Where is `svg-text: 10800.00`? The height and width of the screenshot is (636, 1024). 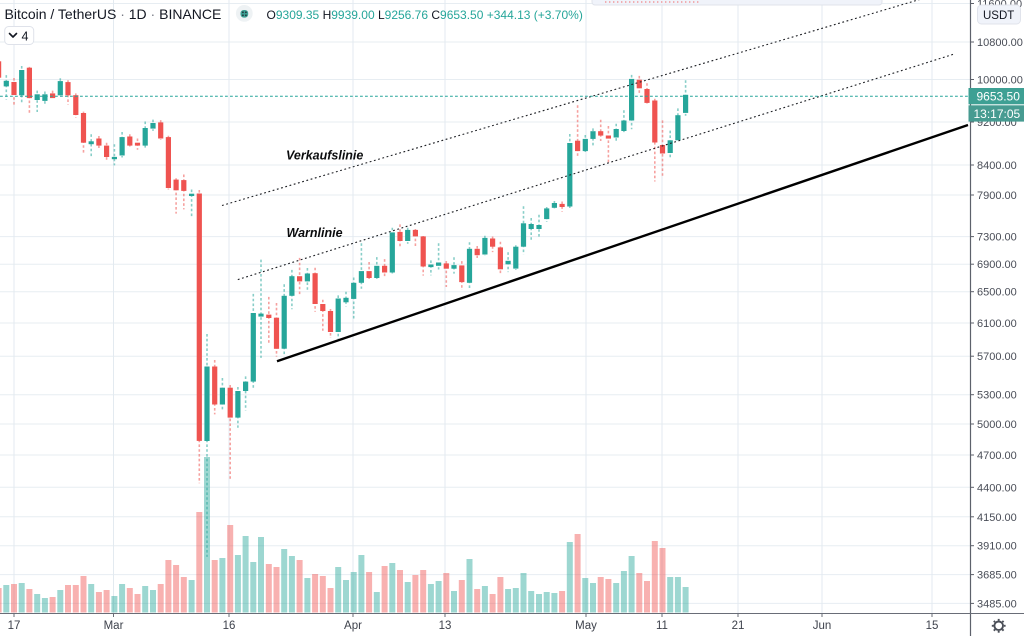
svg-text: 10800.00 is located at coordinates (1000, 43).